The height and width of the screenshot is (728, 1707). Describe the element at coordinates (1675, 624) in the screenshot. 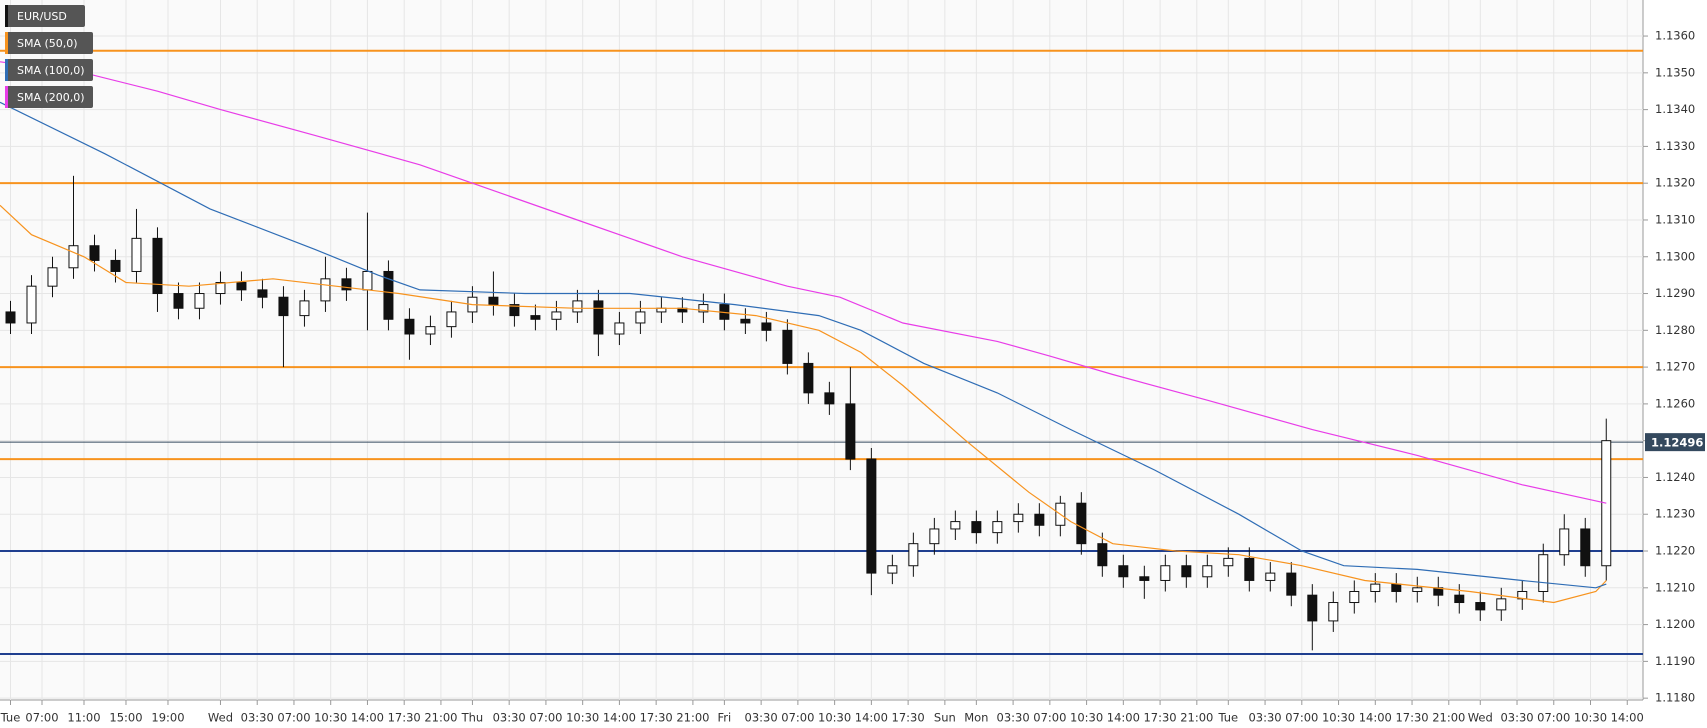

I see `y-tick-label: 1.1200` at that location.